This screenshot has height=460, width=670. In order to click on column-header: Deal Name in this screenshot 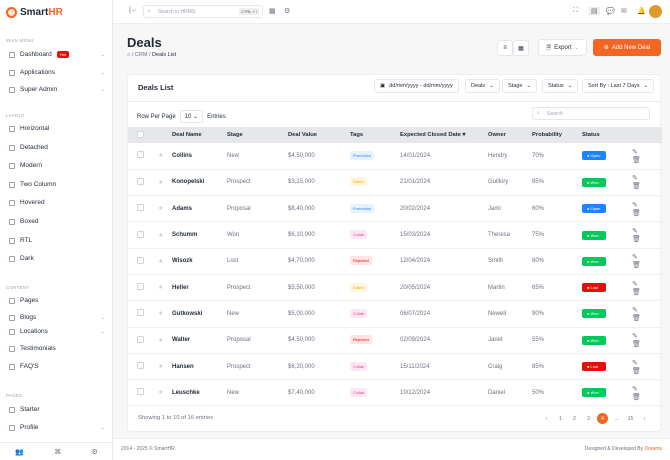, I will do `click(199, 135)`.